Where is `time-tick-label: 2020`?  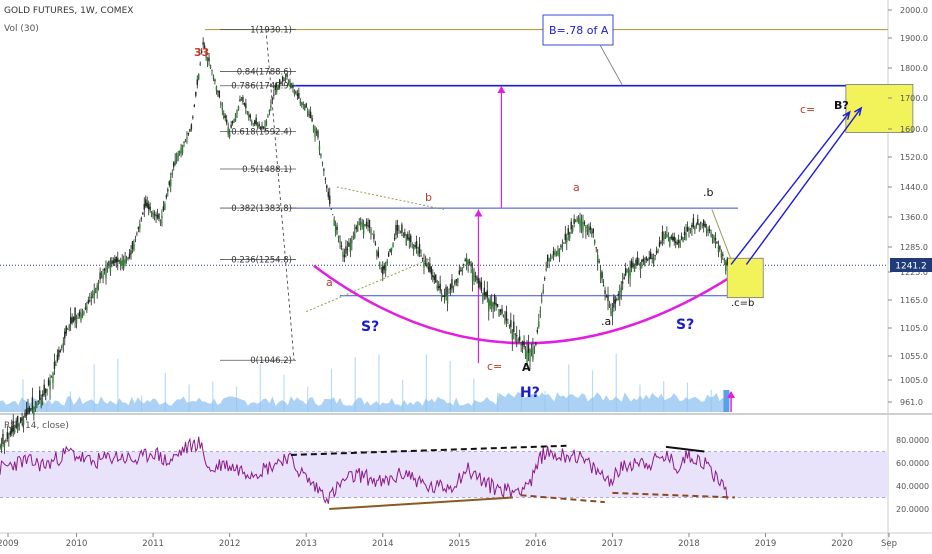 time-tick-label: 2020 is located at coordinates (842, 544).